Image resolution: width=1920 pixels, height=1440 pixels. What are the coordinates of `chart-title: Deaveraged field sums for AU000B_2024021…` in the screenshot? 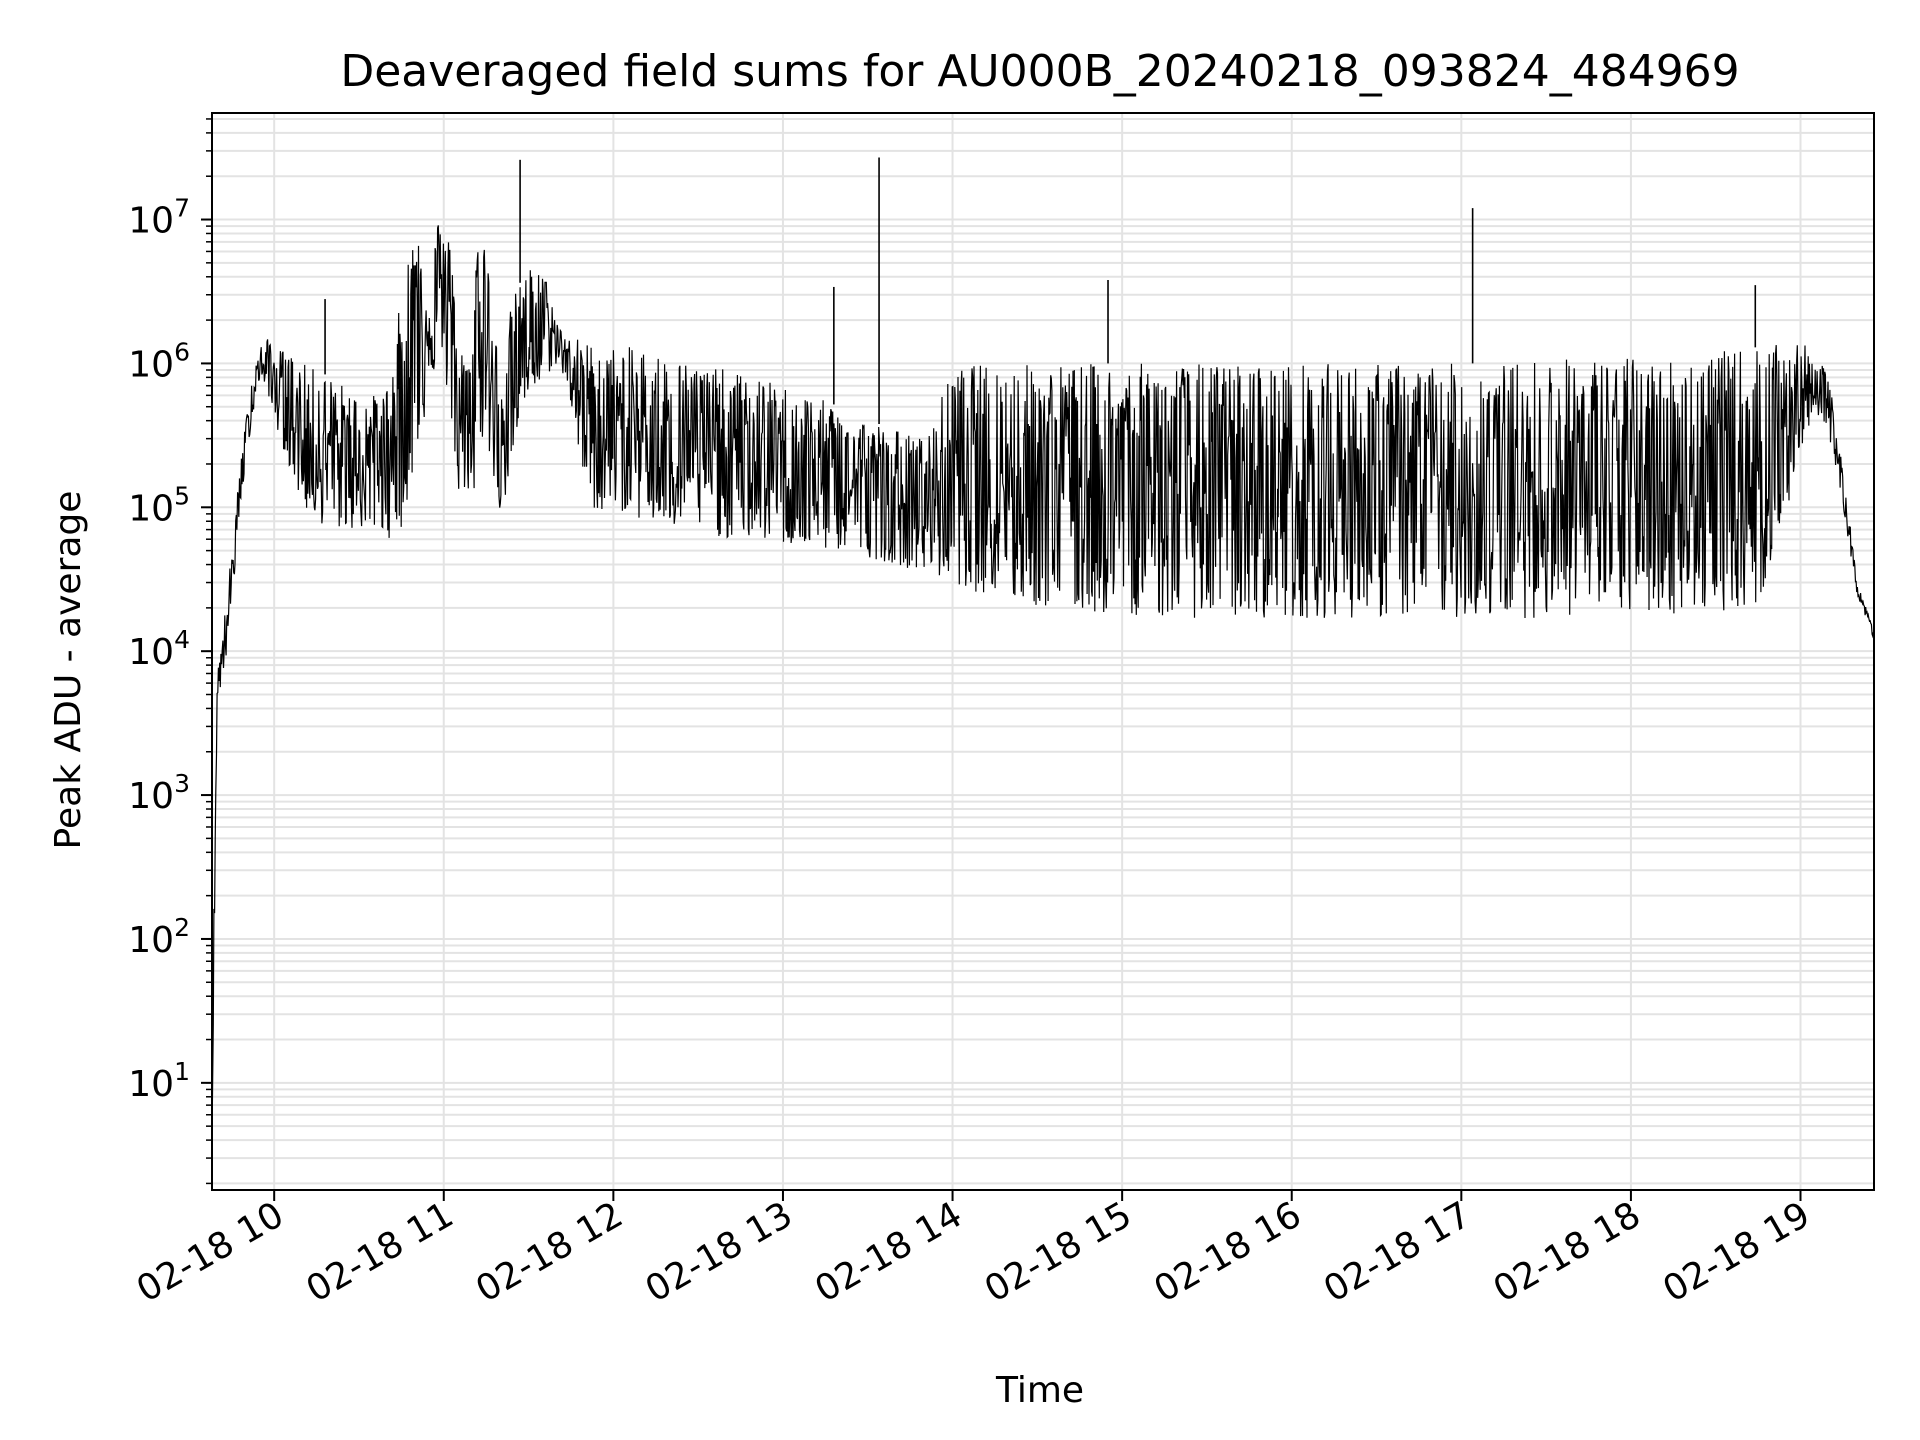 It's located at (1039, 71).